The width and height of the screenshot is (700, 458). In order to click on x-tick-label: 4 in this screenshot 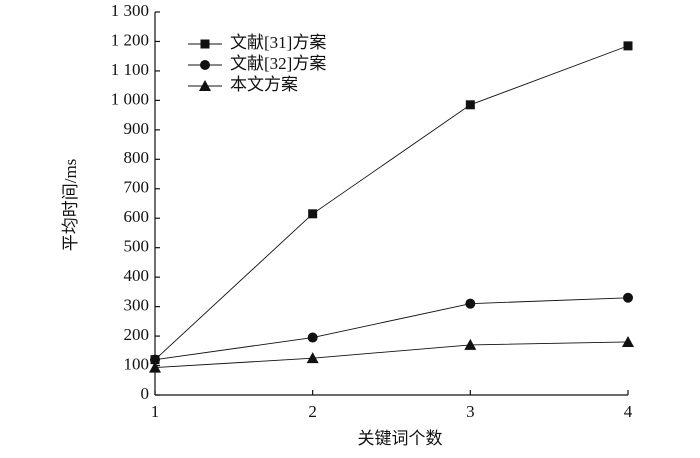, I will do `click(628, 411)`.